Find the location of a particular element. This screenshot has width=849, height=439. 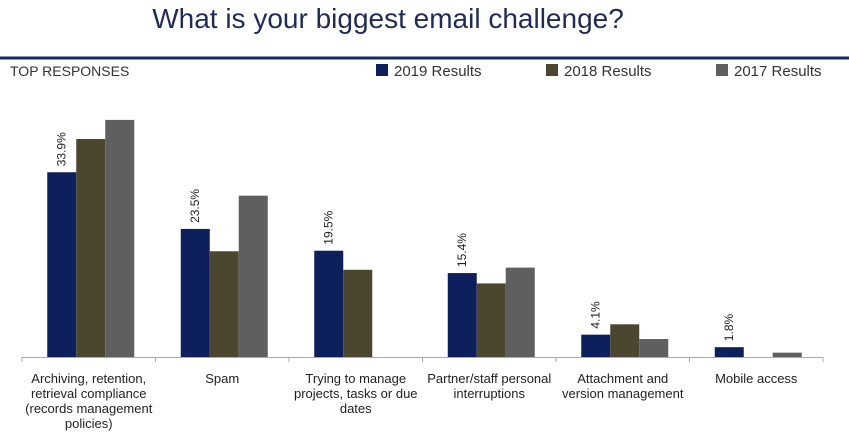

category-label-line: interruptions is located at coordinates (489, 393).